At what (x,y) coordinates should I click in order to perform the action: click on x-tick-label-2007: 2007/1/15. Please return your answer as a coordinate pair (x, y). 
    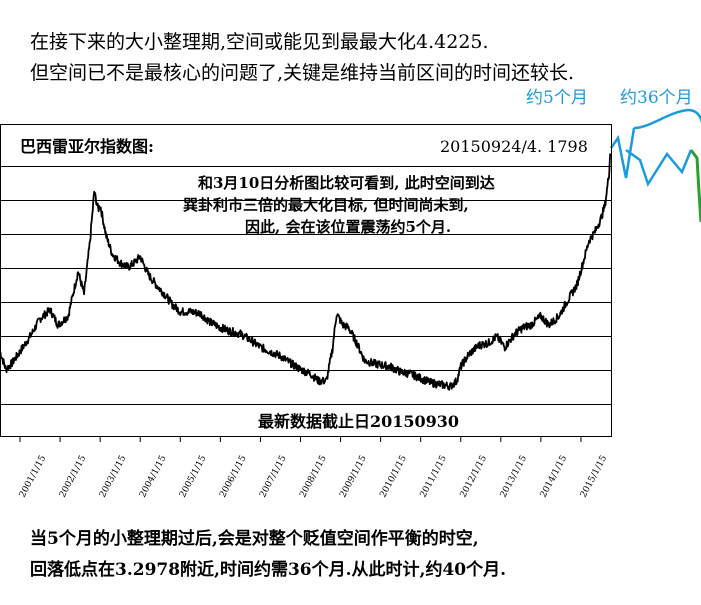
    Looking at the image, I should click on (273, 477).